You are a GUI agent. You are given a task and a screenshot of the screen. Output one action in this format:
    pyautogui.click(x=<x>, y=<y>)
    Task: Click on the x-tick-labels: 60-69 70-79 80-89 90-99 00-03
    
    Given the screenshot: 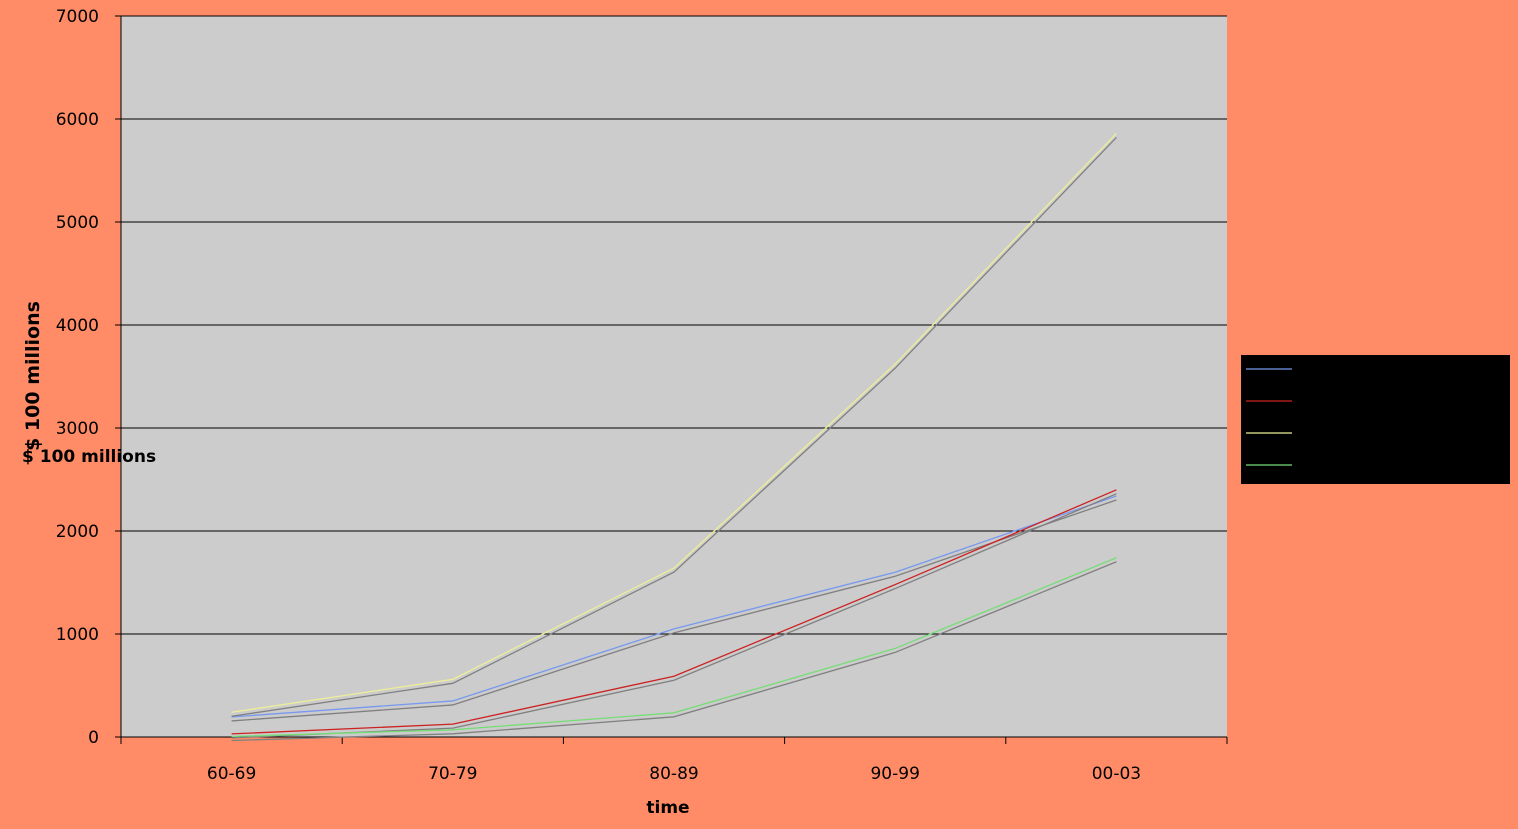 What is the action you would take?
    pyautogui.click(x=674, y=774)
    